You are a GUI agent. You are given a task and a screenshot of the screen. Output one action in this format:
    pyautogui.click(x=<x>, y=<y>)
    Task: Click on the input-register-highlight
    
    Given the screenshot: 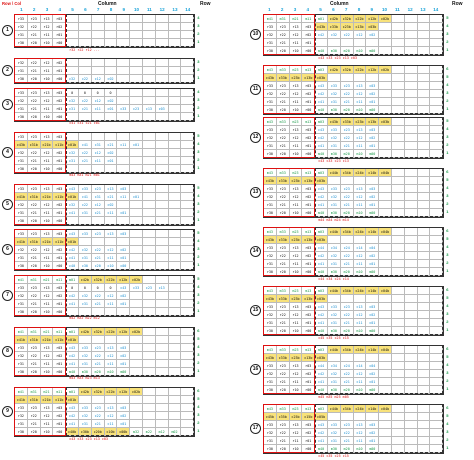 What is the action you would take?
    pyautogui.click(x=40, y=152)
    